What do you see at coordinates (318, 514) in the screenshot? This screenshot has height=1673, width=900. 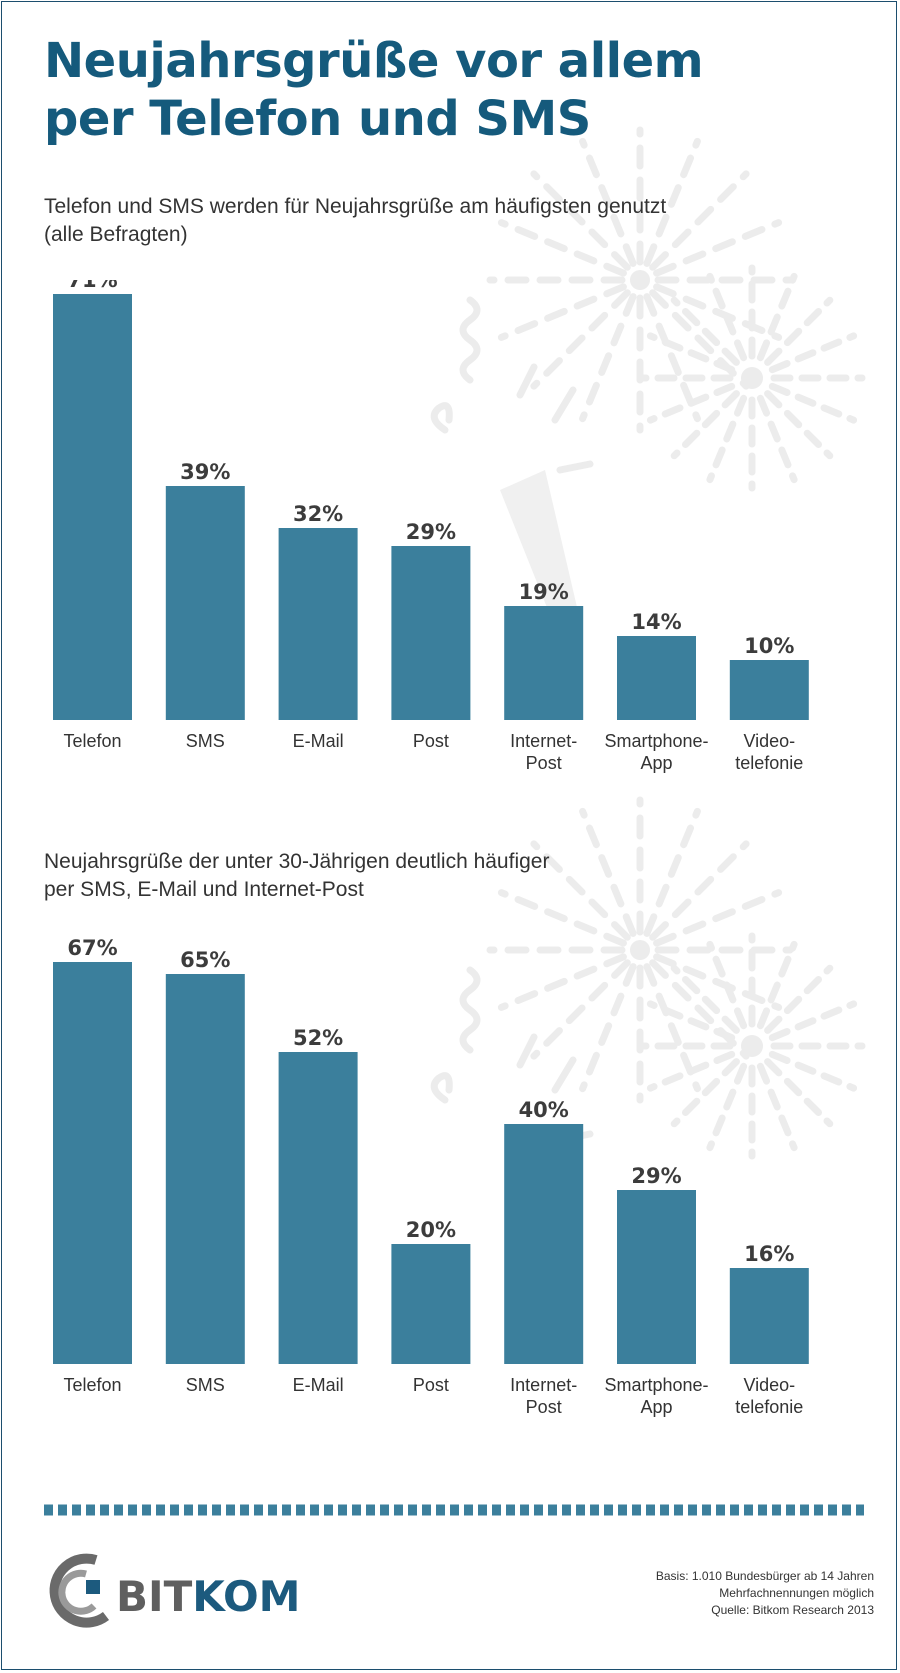 I see `value-label-1-2: 32%` at bounding box center [318, 514].